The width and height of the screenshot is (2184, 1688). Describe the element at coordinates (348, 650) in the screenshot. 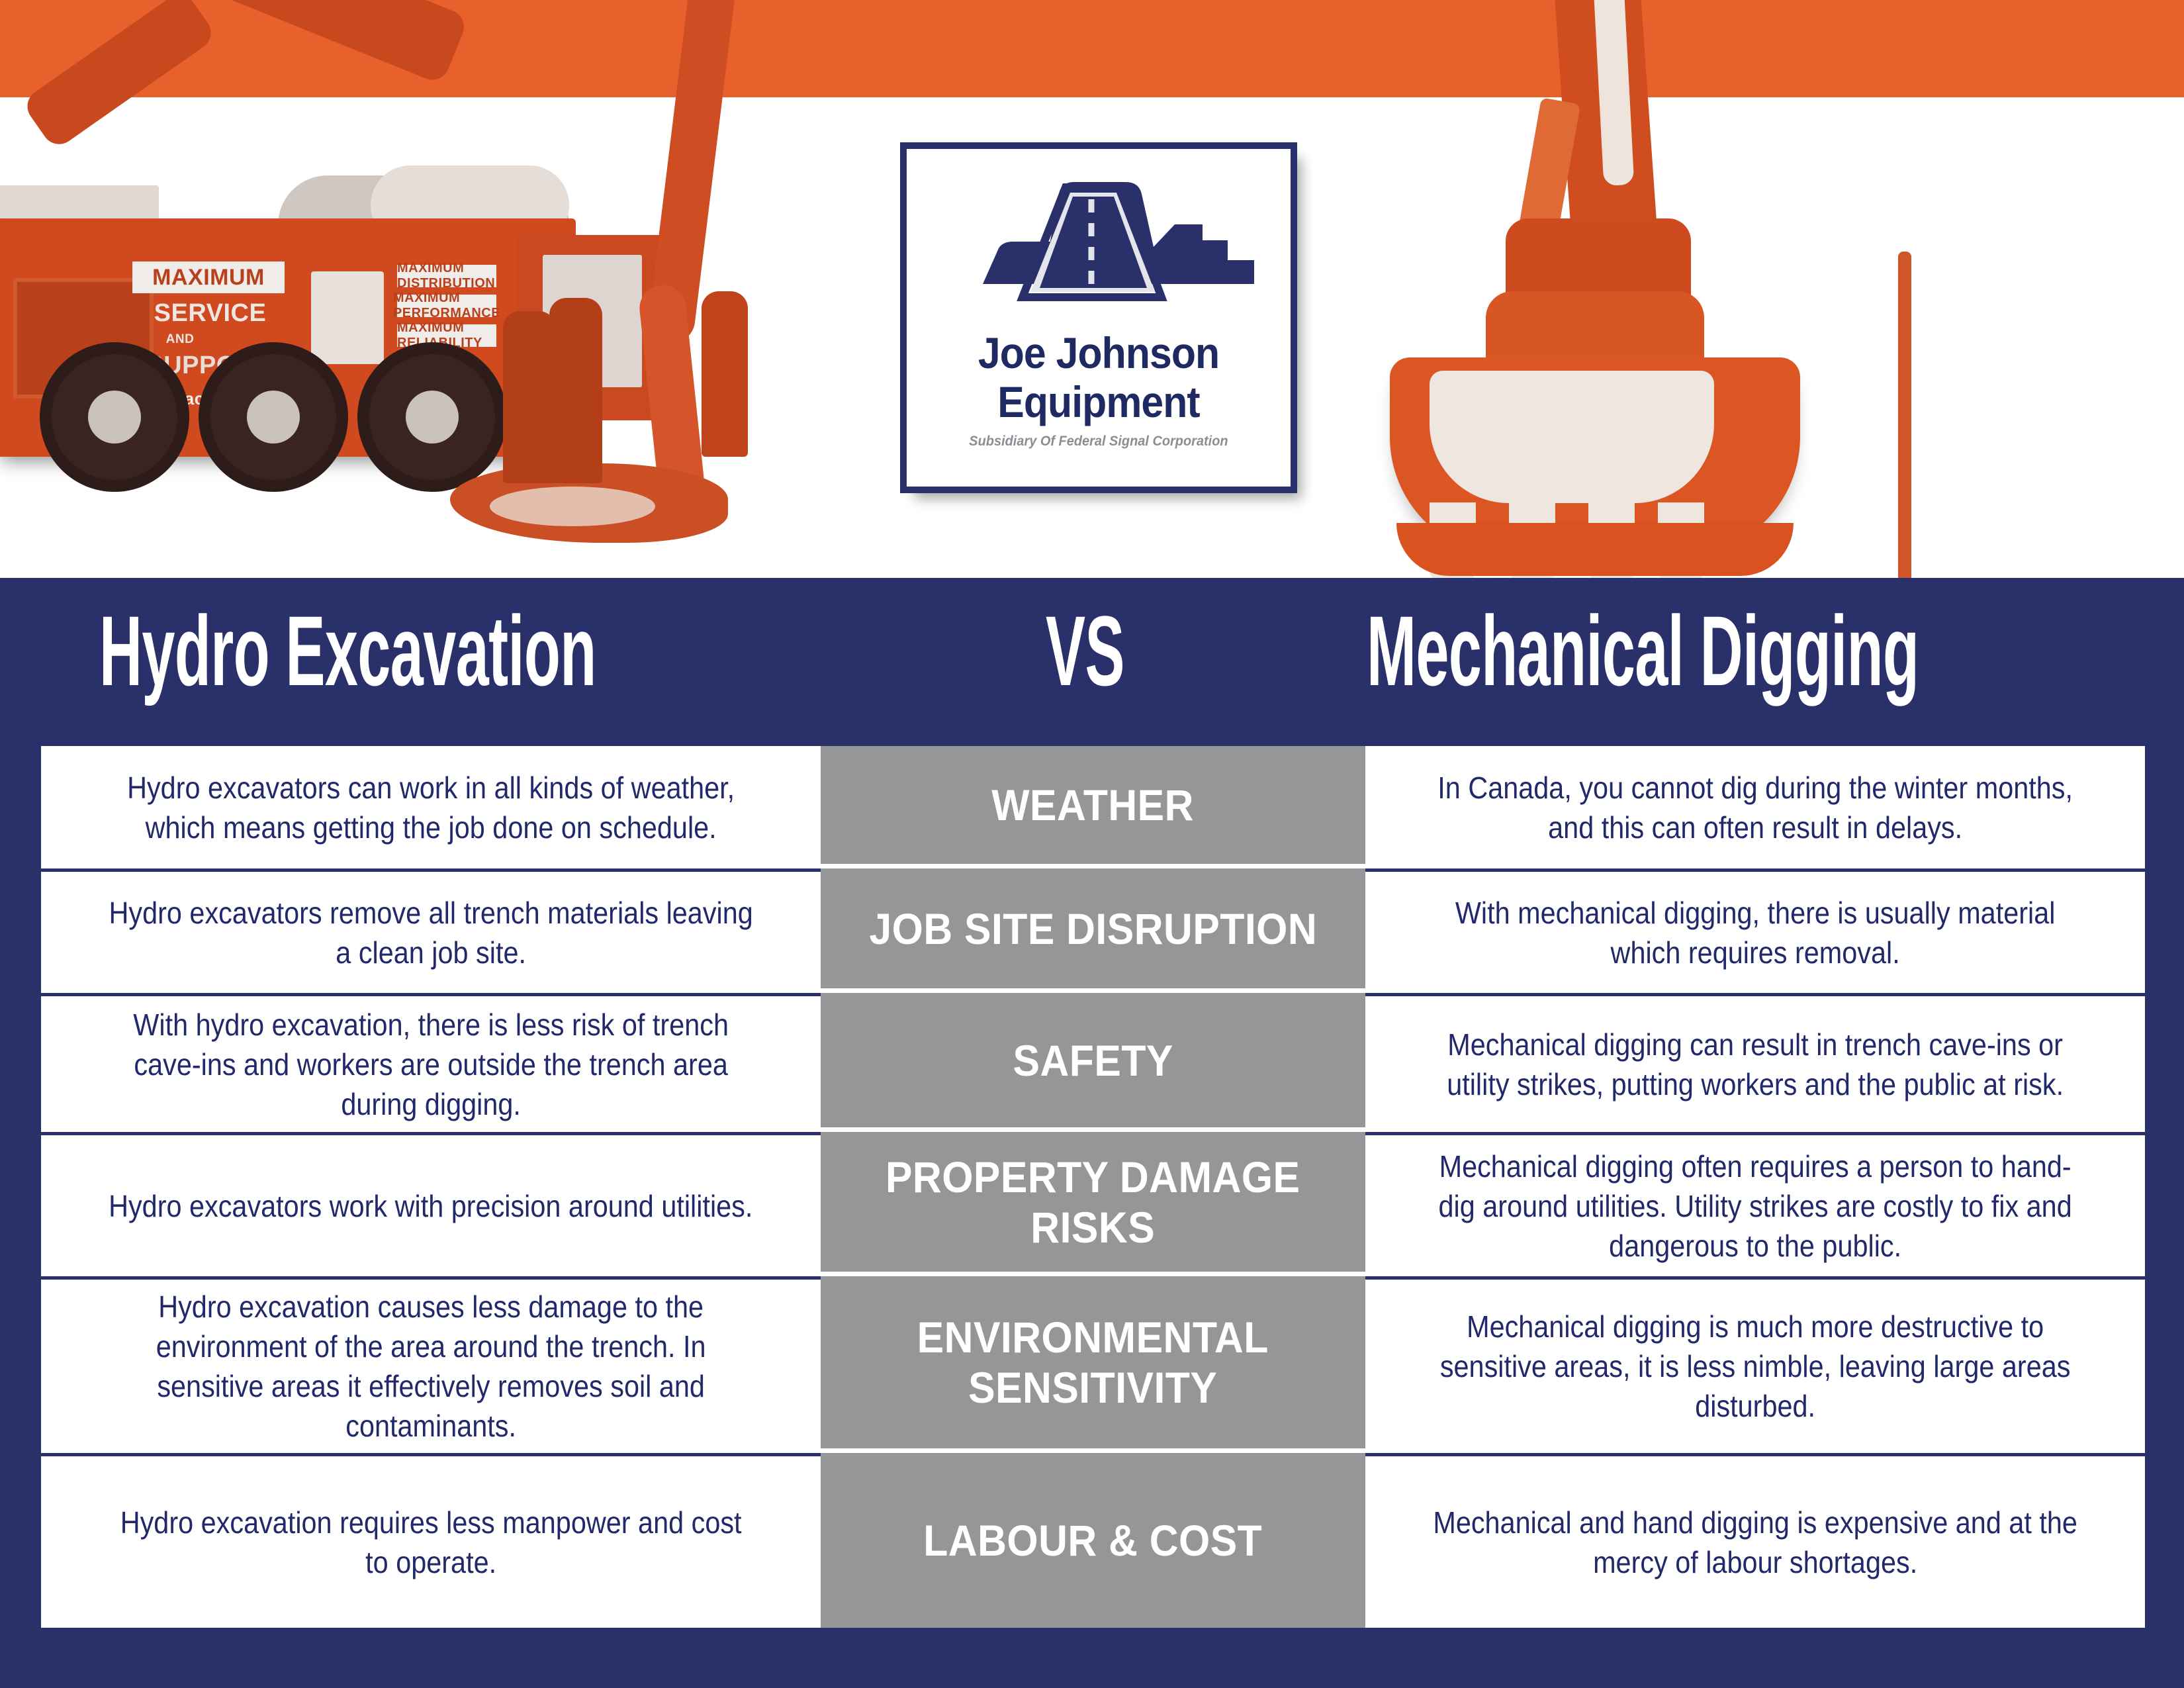

I see `headline-hydro-excavation: Hydro Excavation` at that location.